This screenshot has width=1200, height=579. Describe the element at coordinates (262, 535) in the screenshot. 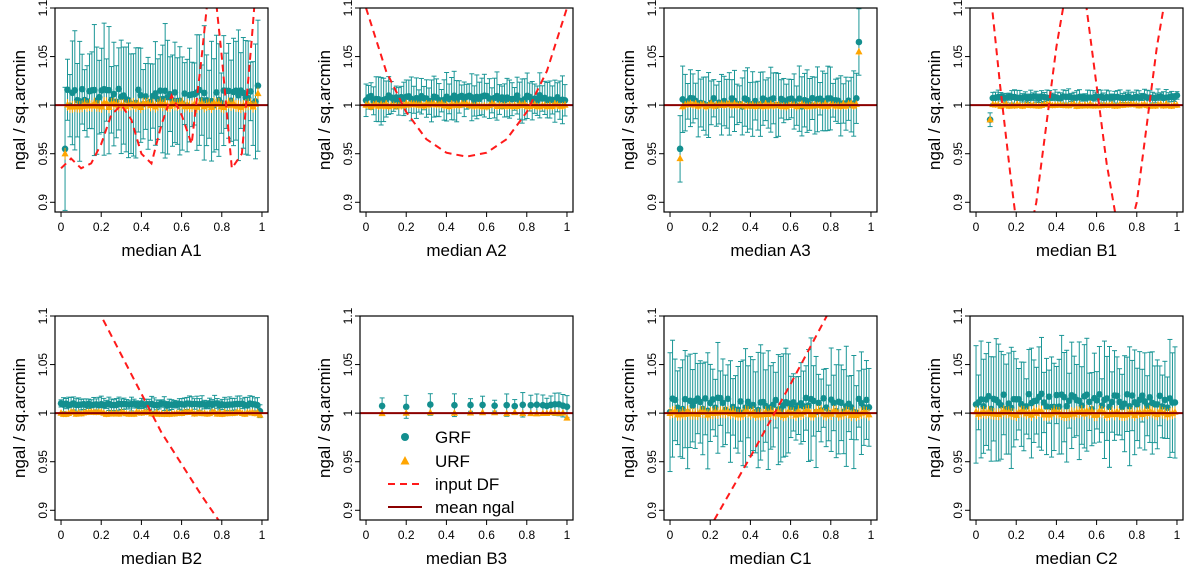

I see `x-tick-label: 1` at that location.